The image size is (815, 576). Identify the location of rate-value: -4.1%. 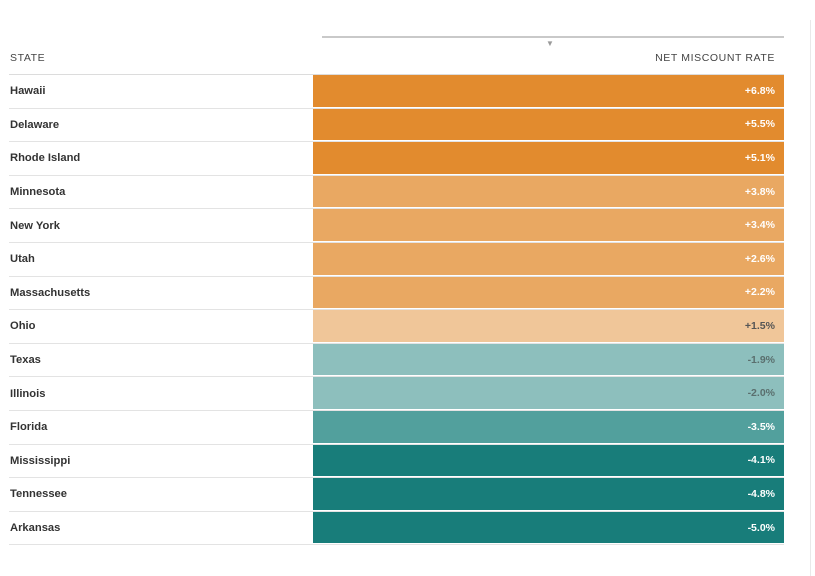
(761, 460).